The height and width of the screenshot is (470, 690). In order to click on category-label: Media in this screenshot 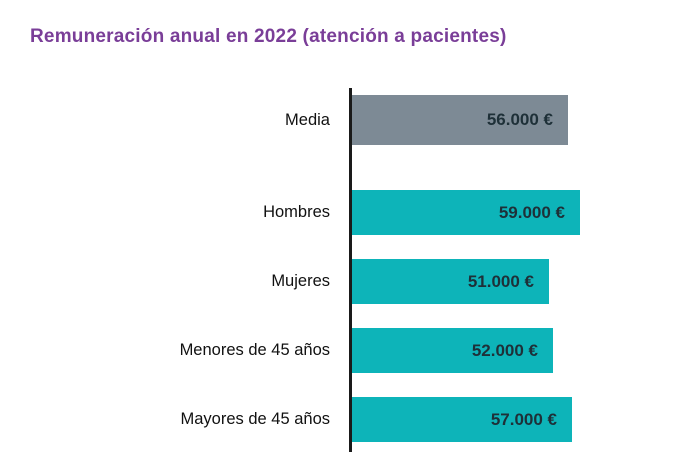, I will do `click(307, 119)`.